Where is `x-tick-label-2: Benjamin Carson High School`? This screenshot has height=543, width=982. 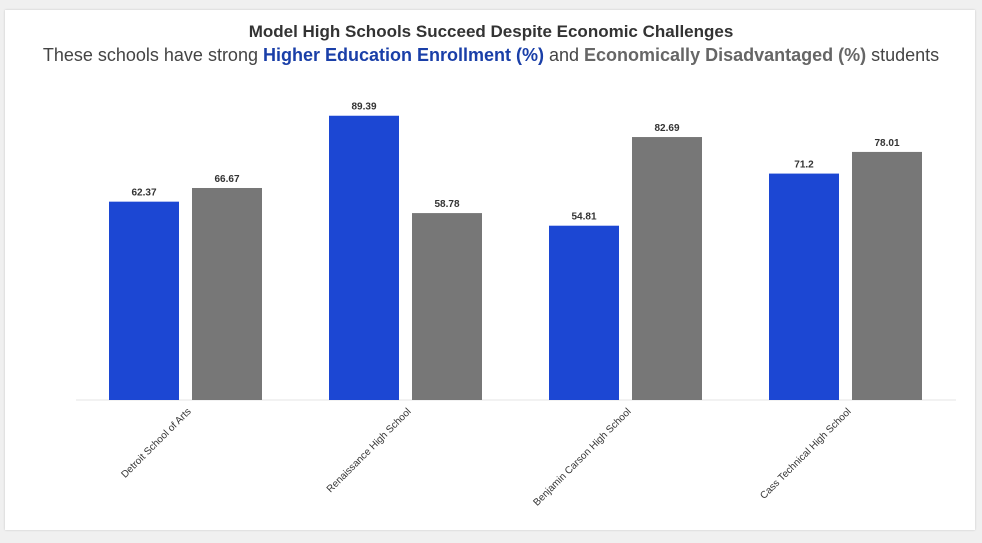 x-tick-label-2: Benjamin Carson High School is located at coordinates (583, 457).